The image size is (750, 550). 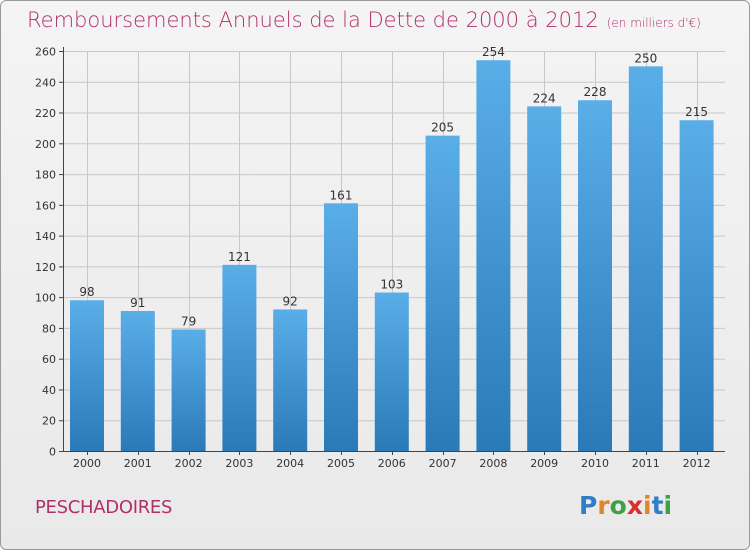 What do you see at coordinates (443, 463) in the screenshot?
I see `x-tick-label: 2007` at bounding box center [443, 463].